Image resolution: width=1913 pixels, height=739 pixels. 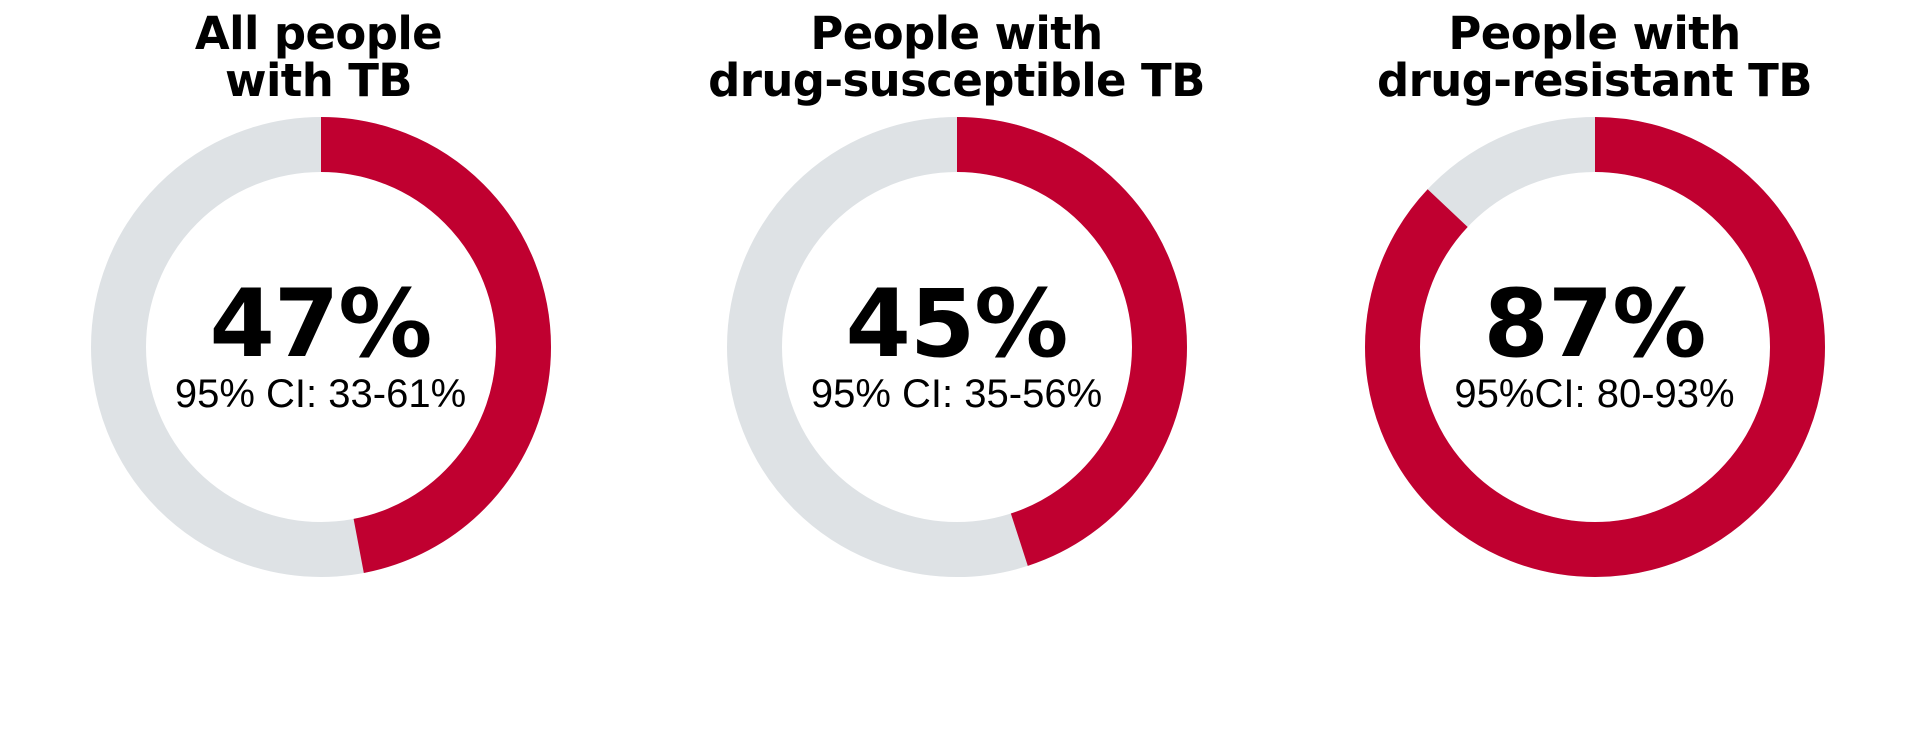 What do you see at coordinates (1595, 57) in the screenshot?
I see `panel-title: People with drug-resistant TB` at bounding box center [1595, 57].